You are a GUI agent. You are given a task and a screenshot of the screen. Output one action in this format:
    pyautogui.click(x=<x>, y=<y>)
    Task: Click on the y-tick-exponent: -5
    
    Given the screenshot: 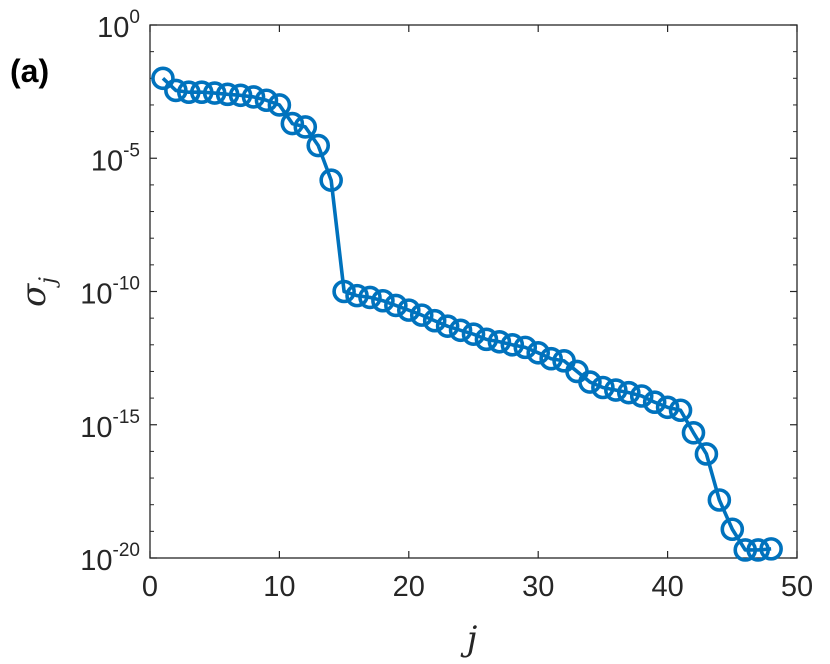 What is the action you would take?
    pyautogui.click(x=131, y=150)
    